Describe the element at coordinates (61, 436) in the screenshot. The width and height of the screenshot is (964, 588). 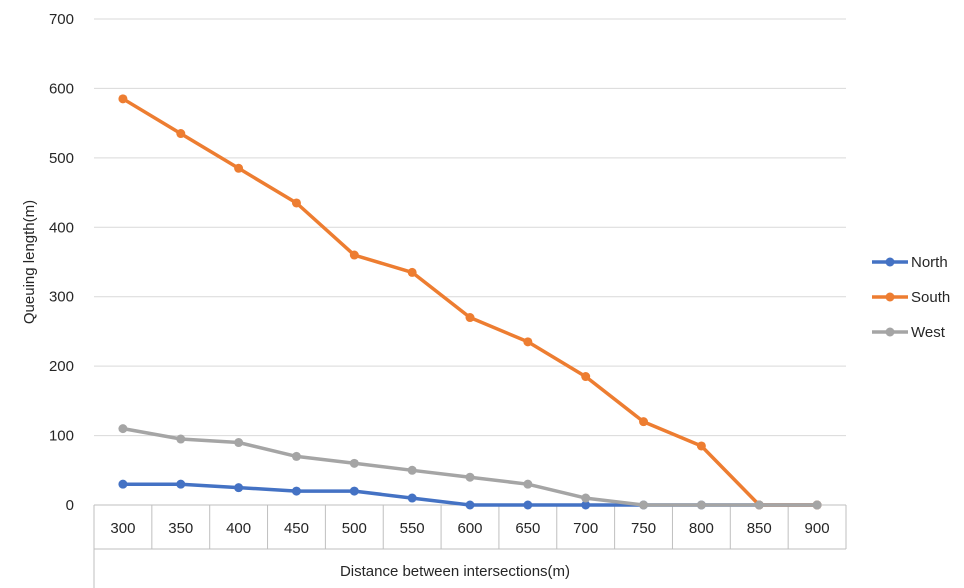
I see `y-tick-label: 100` at that location.